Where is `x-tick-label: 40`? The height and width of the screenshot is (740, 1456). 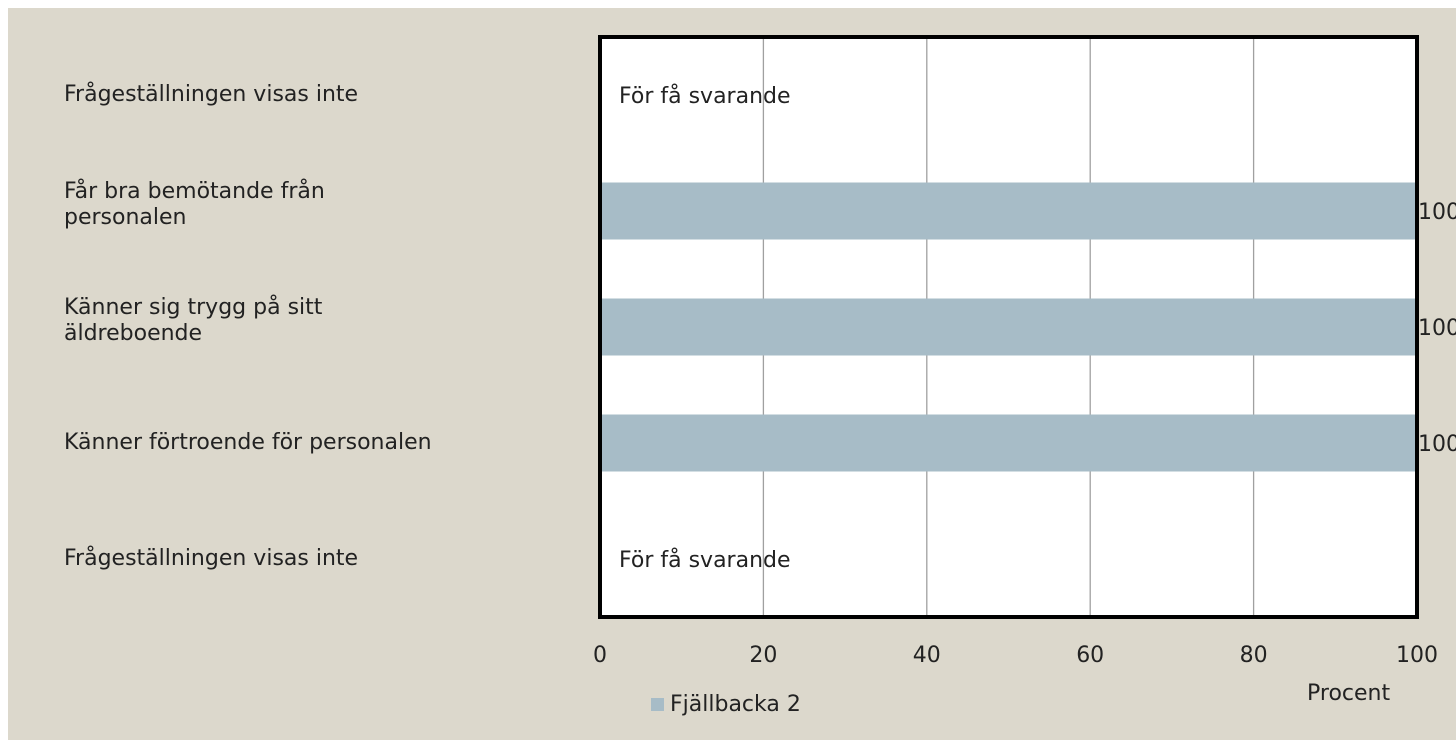 x-tick-label: 40 is located at coordinates (927, 655).